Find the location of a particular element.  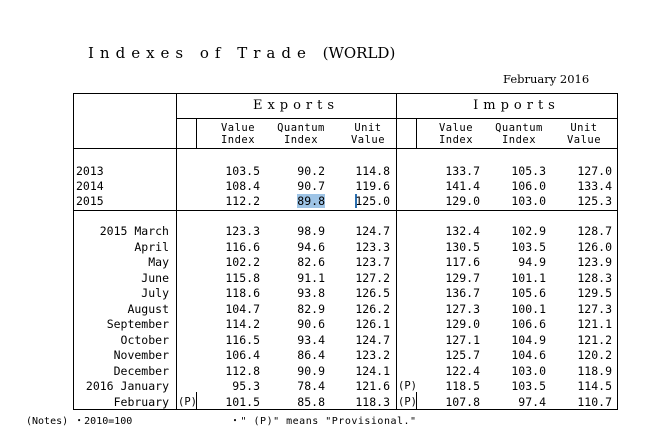

imports-quantum-index: 97.4 is located at coordinates (532, 402).